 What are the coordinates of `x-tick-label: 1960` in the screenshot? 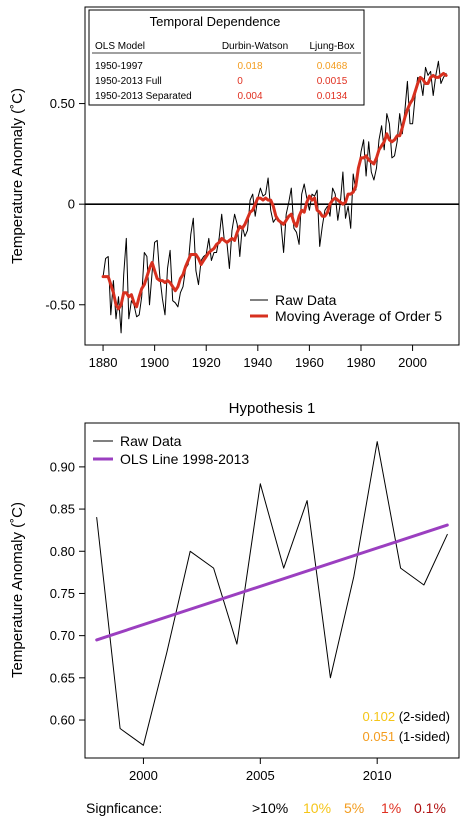 It's located at (309, 362).